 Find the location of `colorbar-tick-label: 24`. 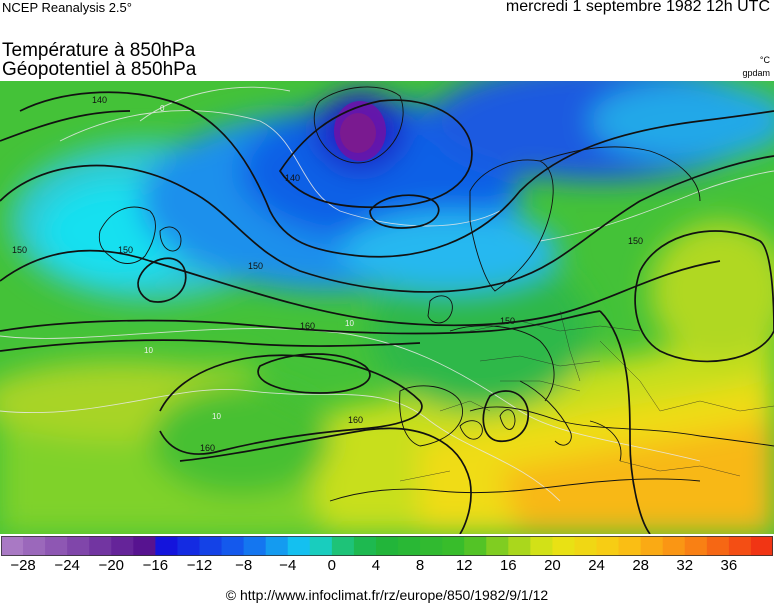

colorbar-tick-label: 24 is located at coordinates (596, 565).